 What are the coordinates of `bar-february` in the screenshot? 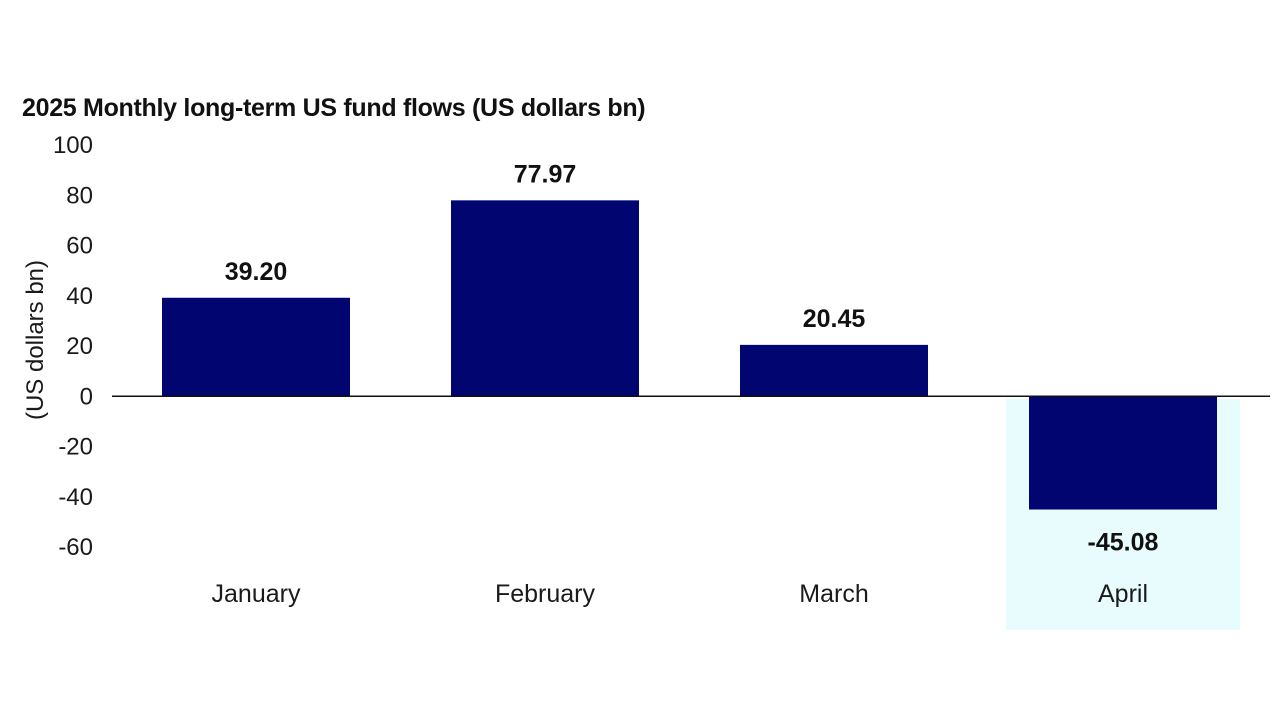 It's located at (545, 298).